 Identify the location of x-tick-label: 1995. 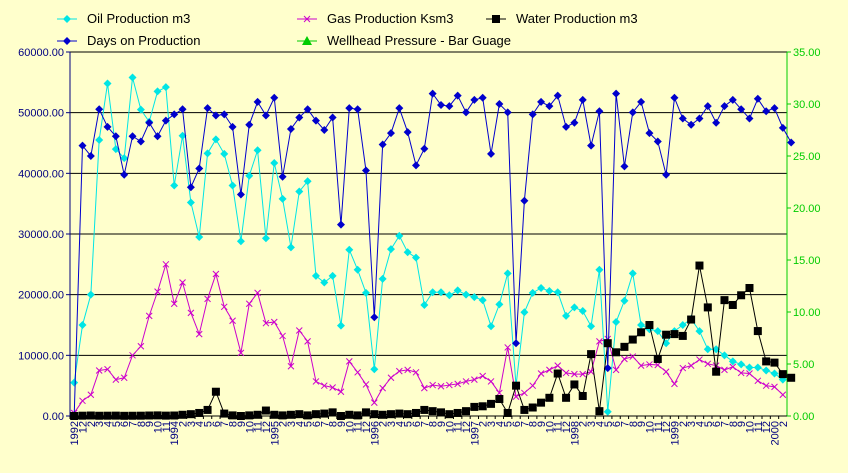
(275, 433).